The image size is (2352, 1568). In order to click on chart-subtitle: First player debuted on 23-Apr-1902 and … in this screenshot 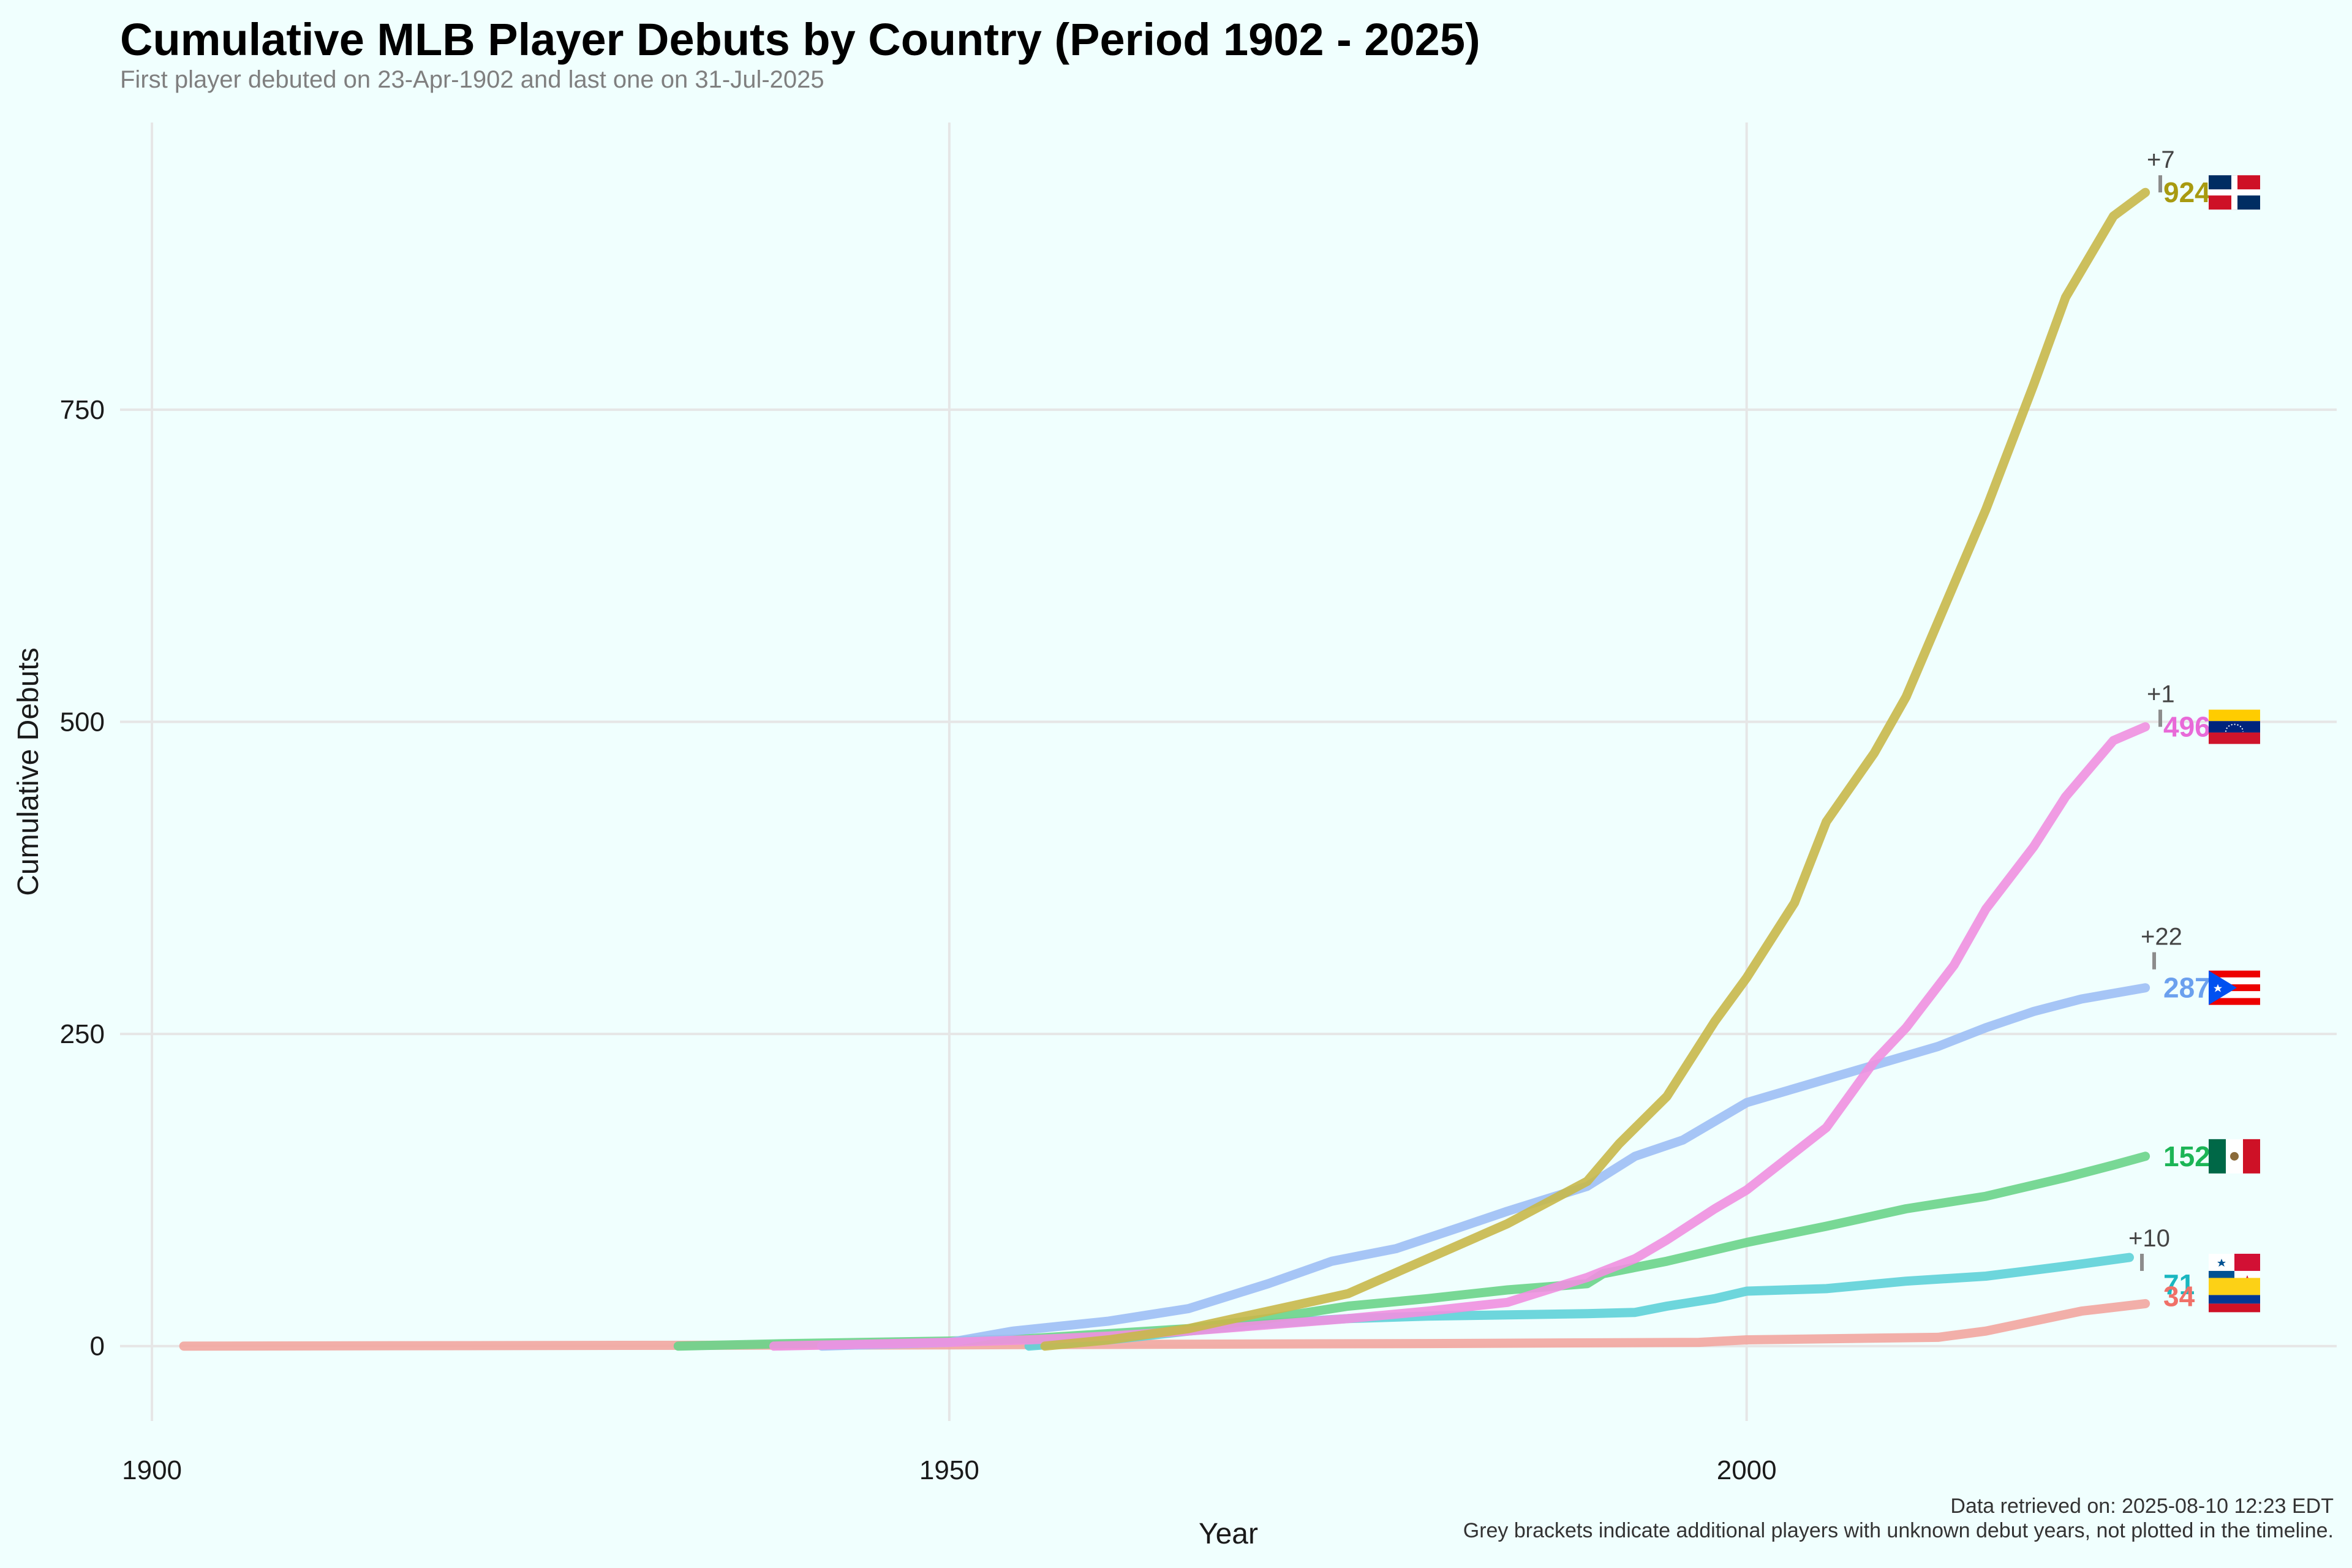, I will do `click(472, 79)`.